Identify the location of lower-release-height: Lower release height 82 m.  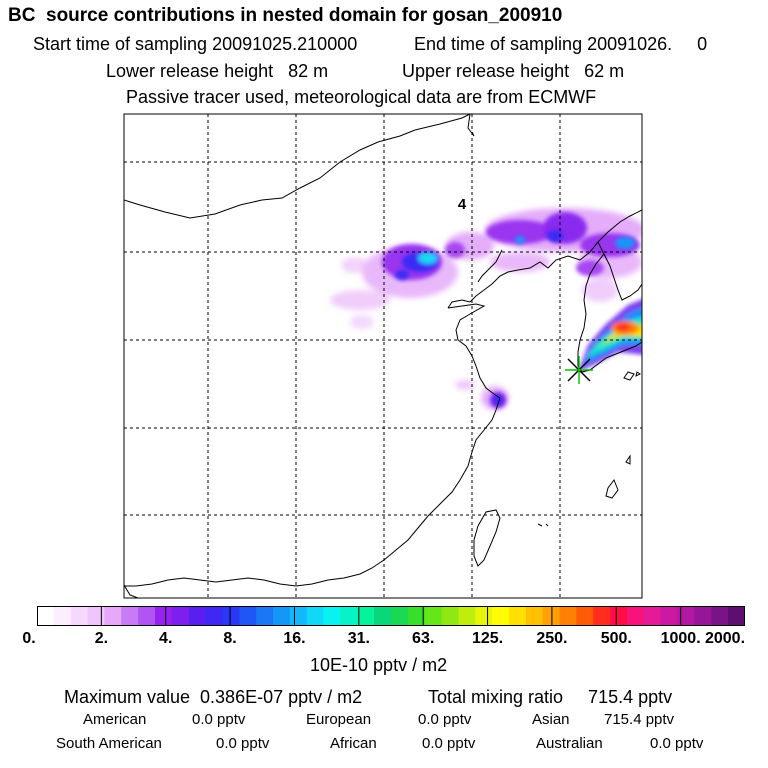
(217, 71).